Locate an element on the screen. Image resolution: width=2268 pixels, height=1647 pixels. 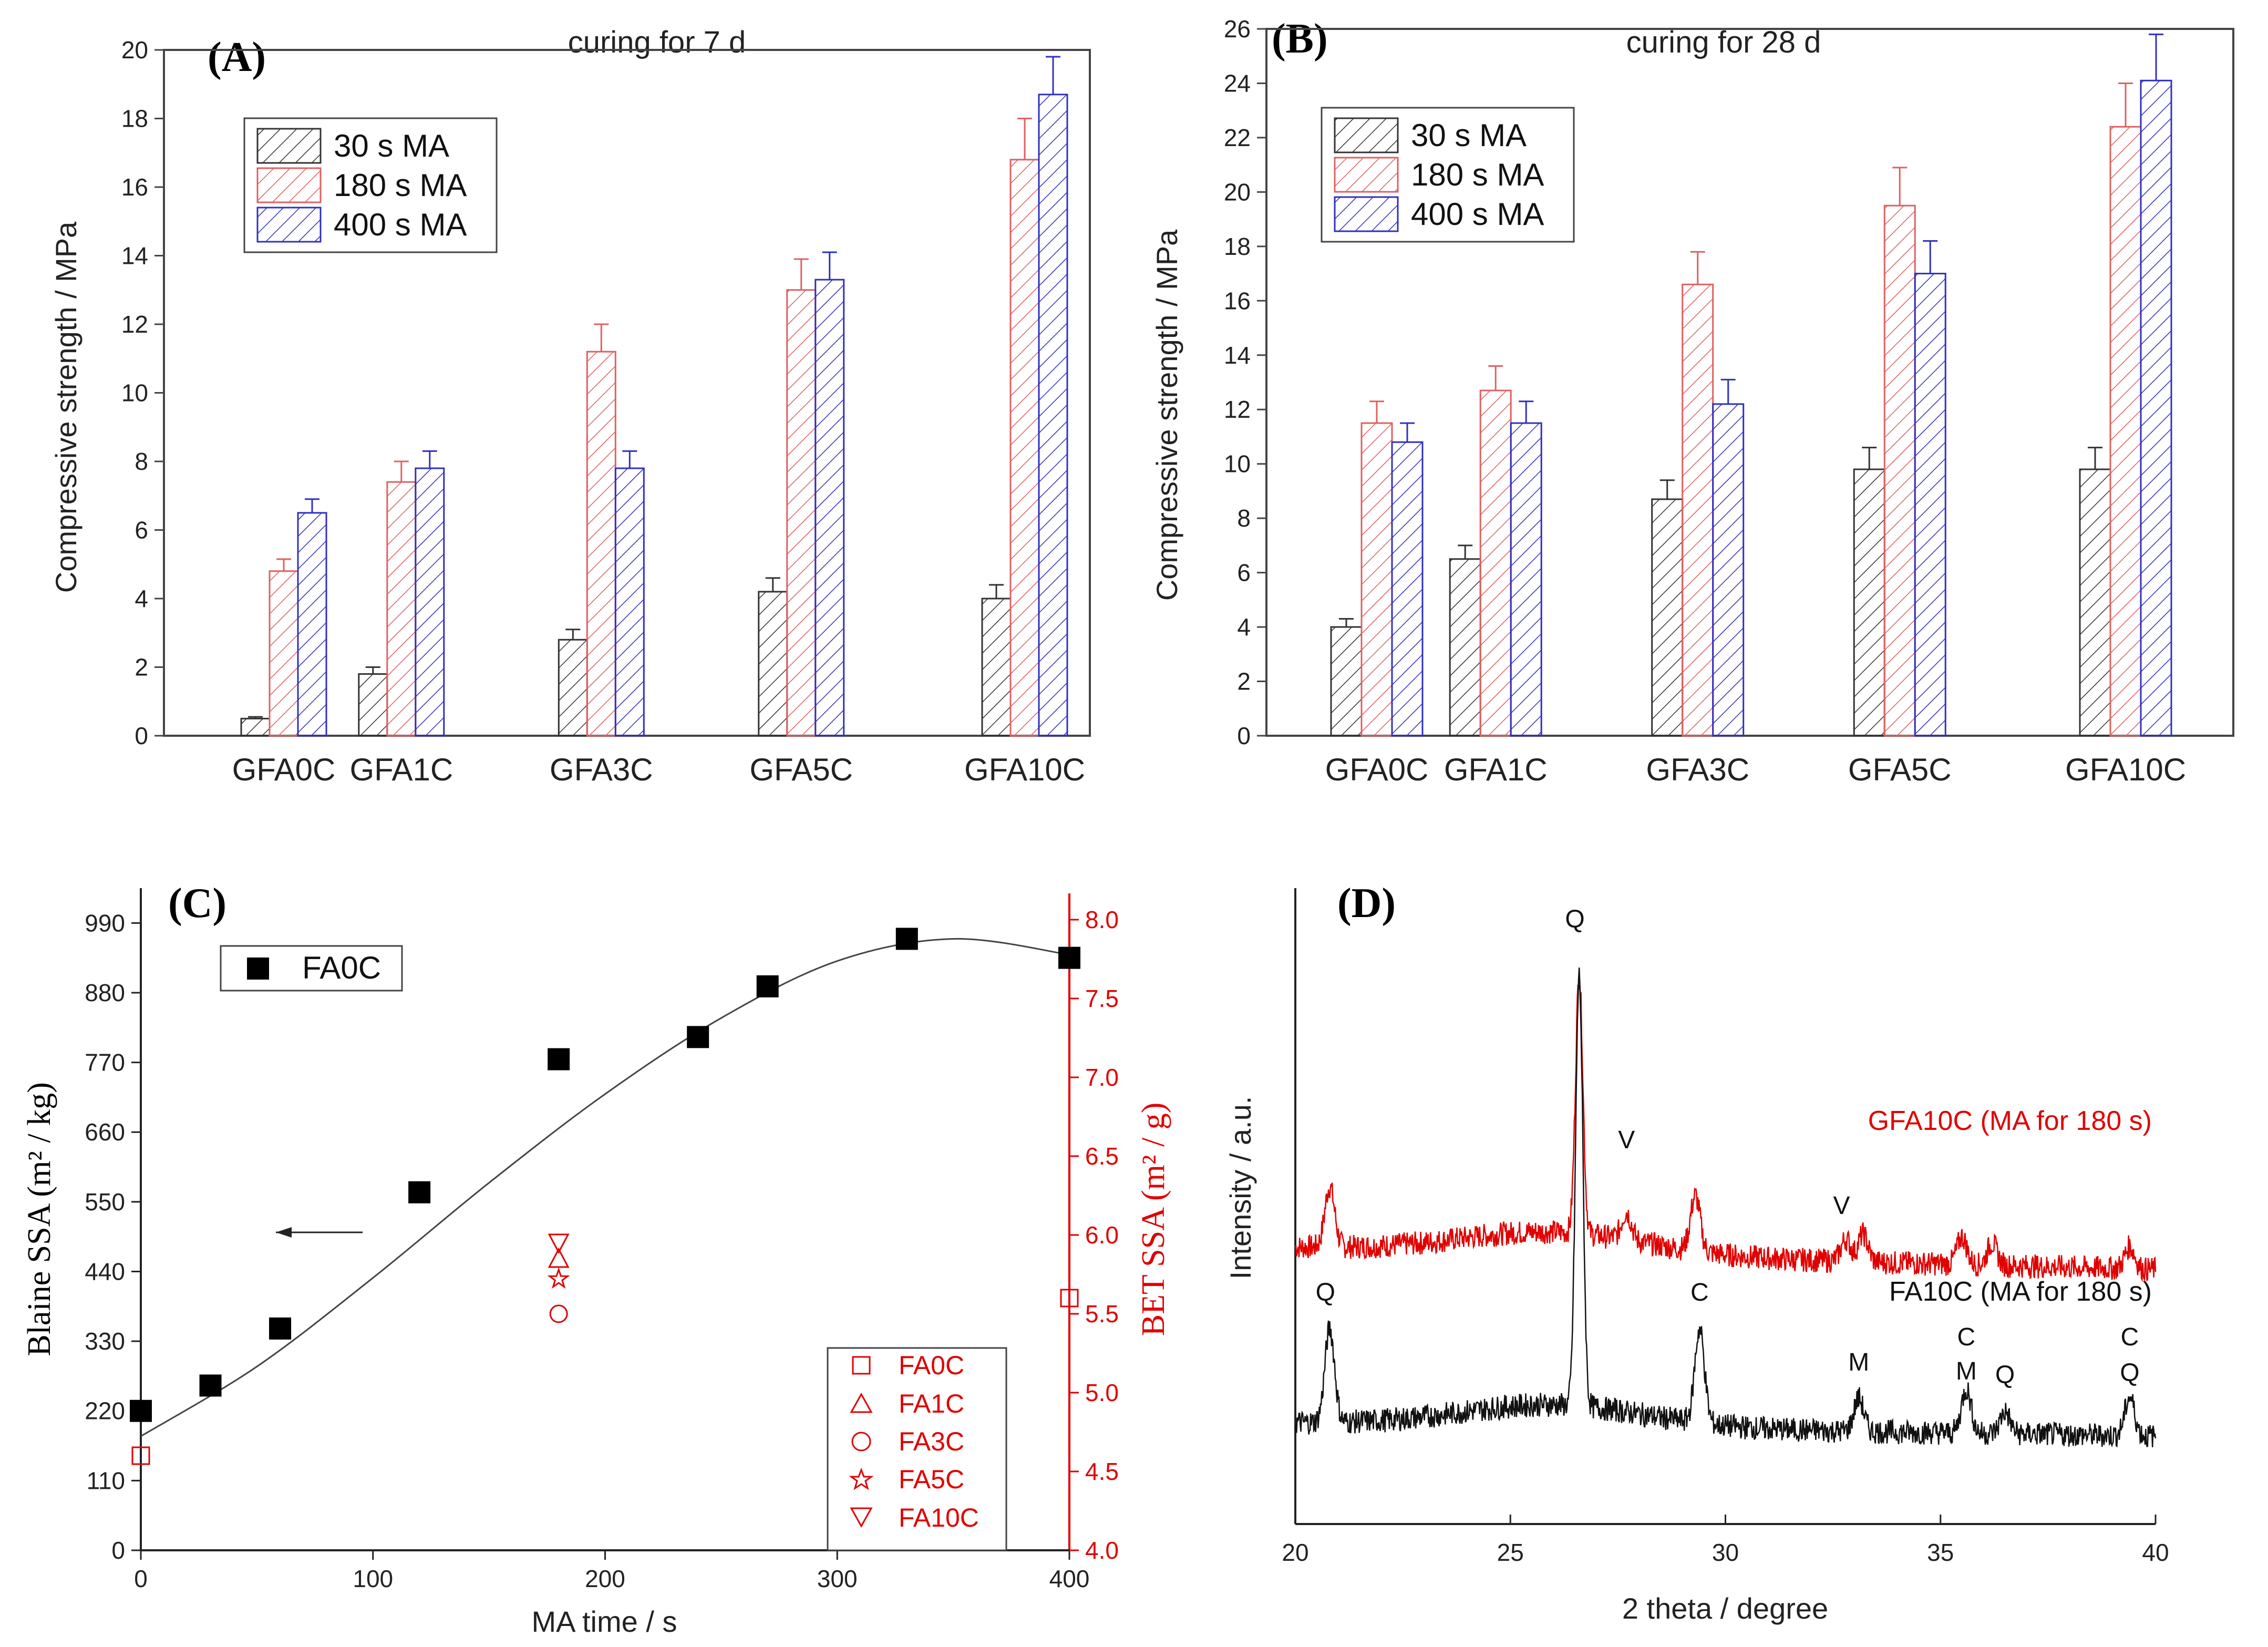
c-y2tick-label: 5.0 is located at coordinates (1102, 1392).